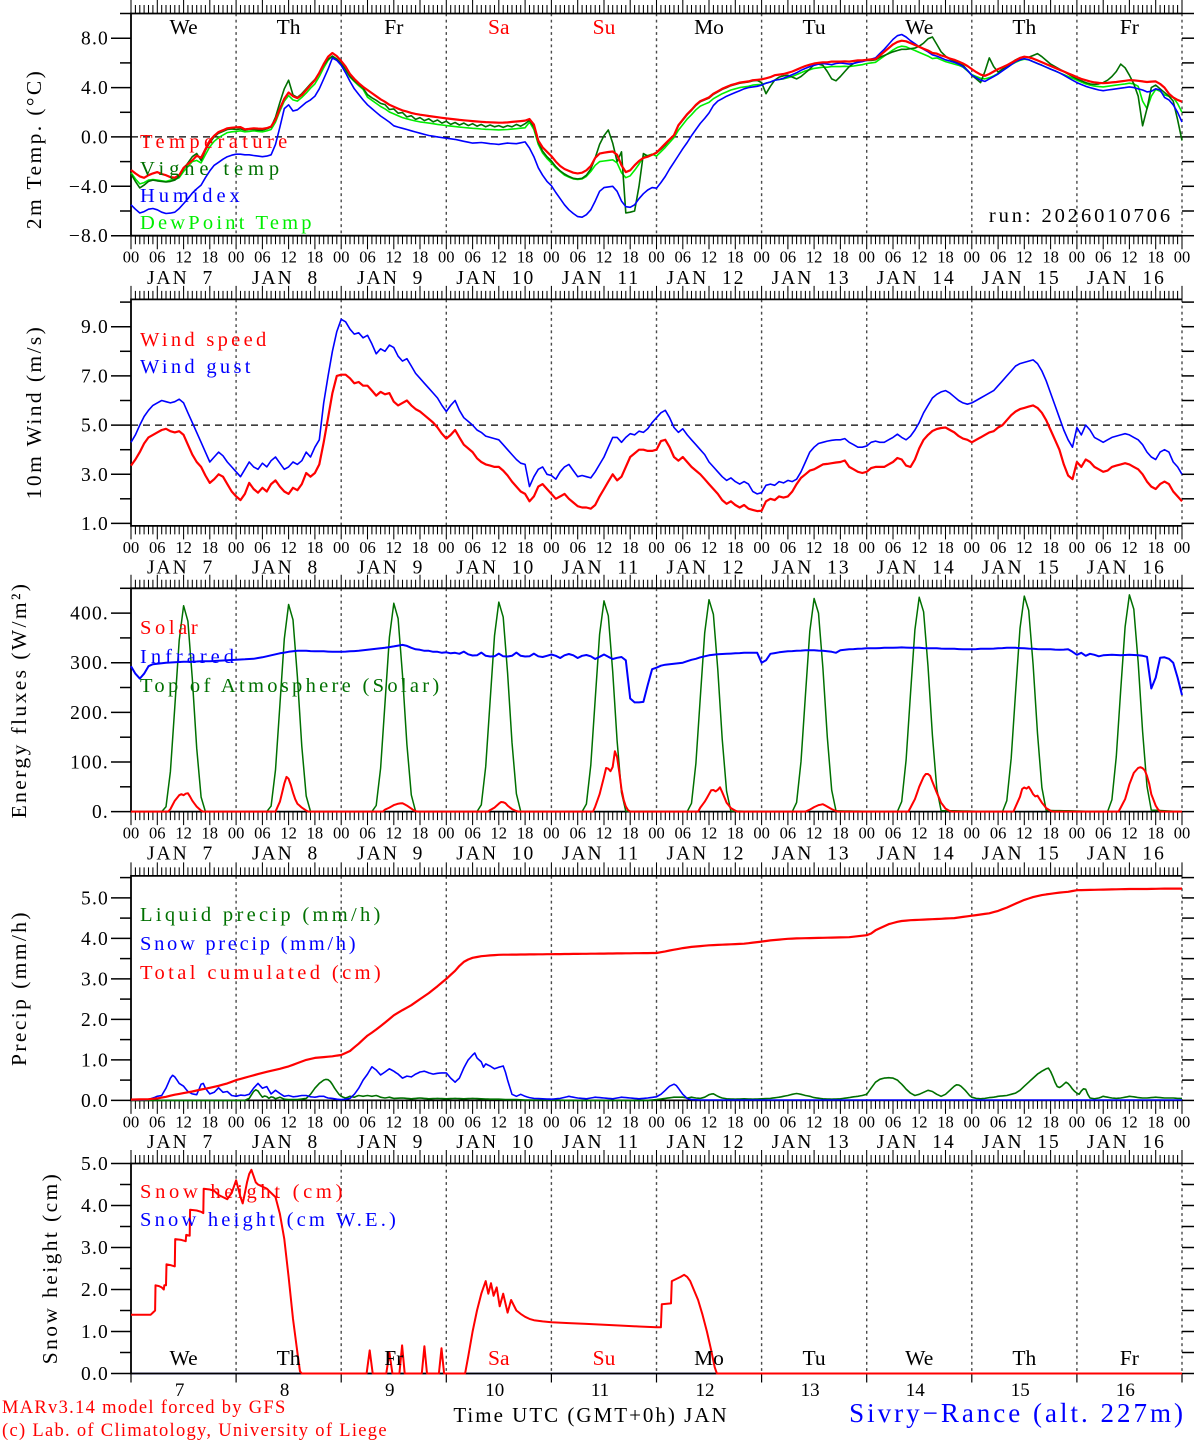 The image size is (1194, 1445). I want to click on svg-text: MARv3.14 model forced by GFS, so click(144, 1408).